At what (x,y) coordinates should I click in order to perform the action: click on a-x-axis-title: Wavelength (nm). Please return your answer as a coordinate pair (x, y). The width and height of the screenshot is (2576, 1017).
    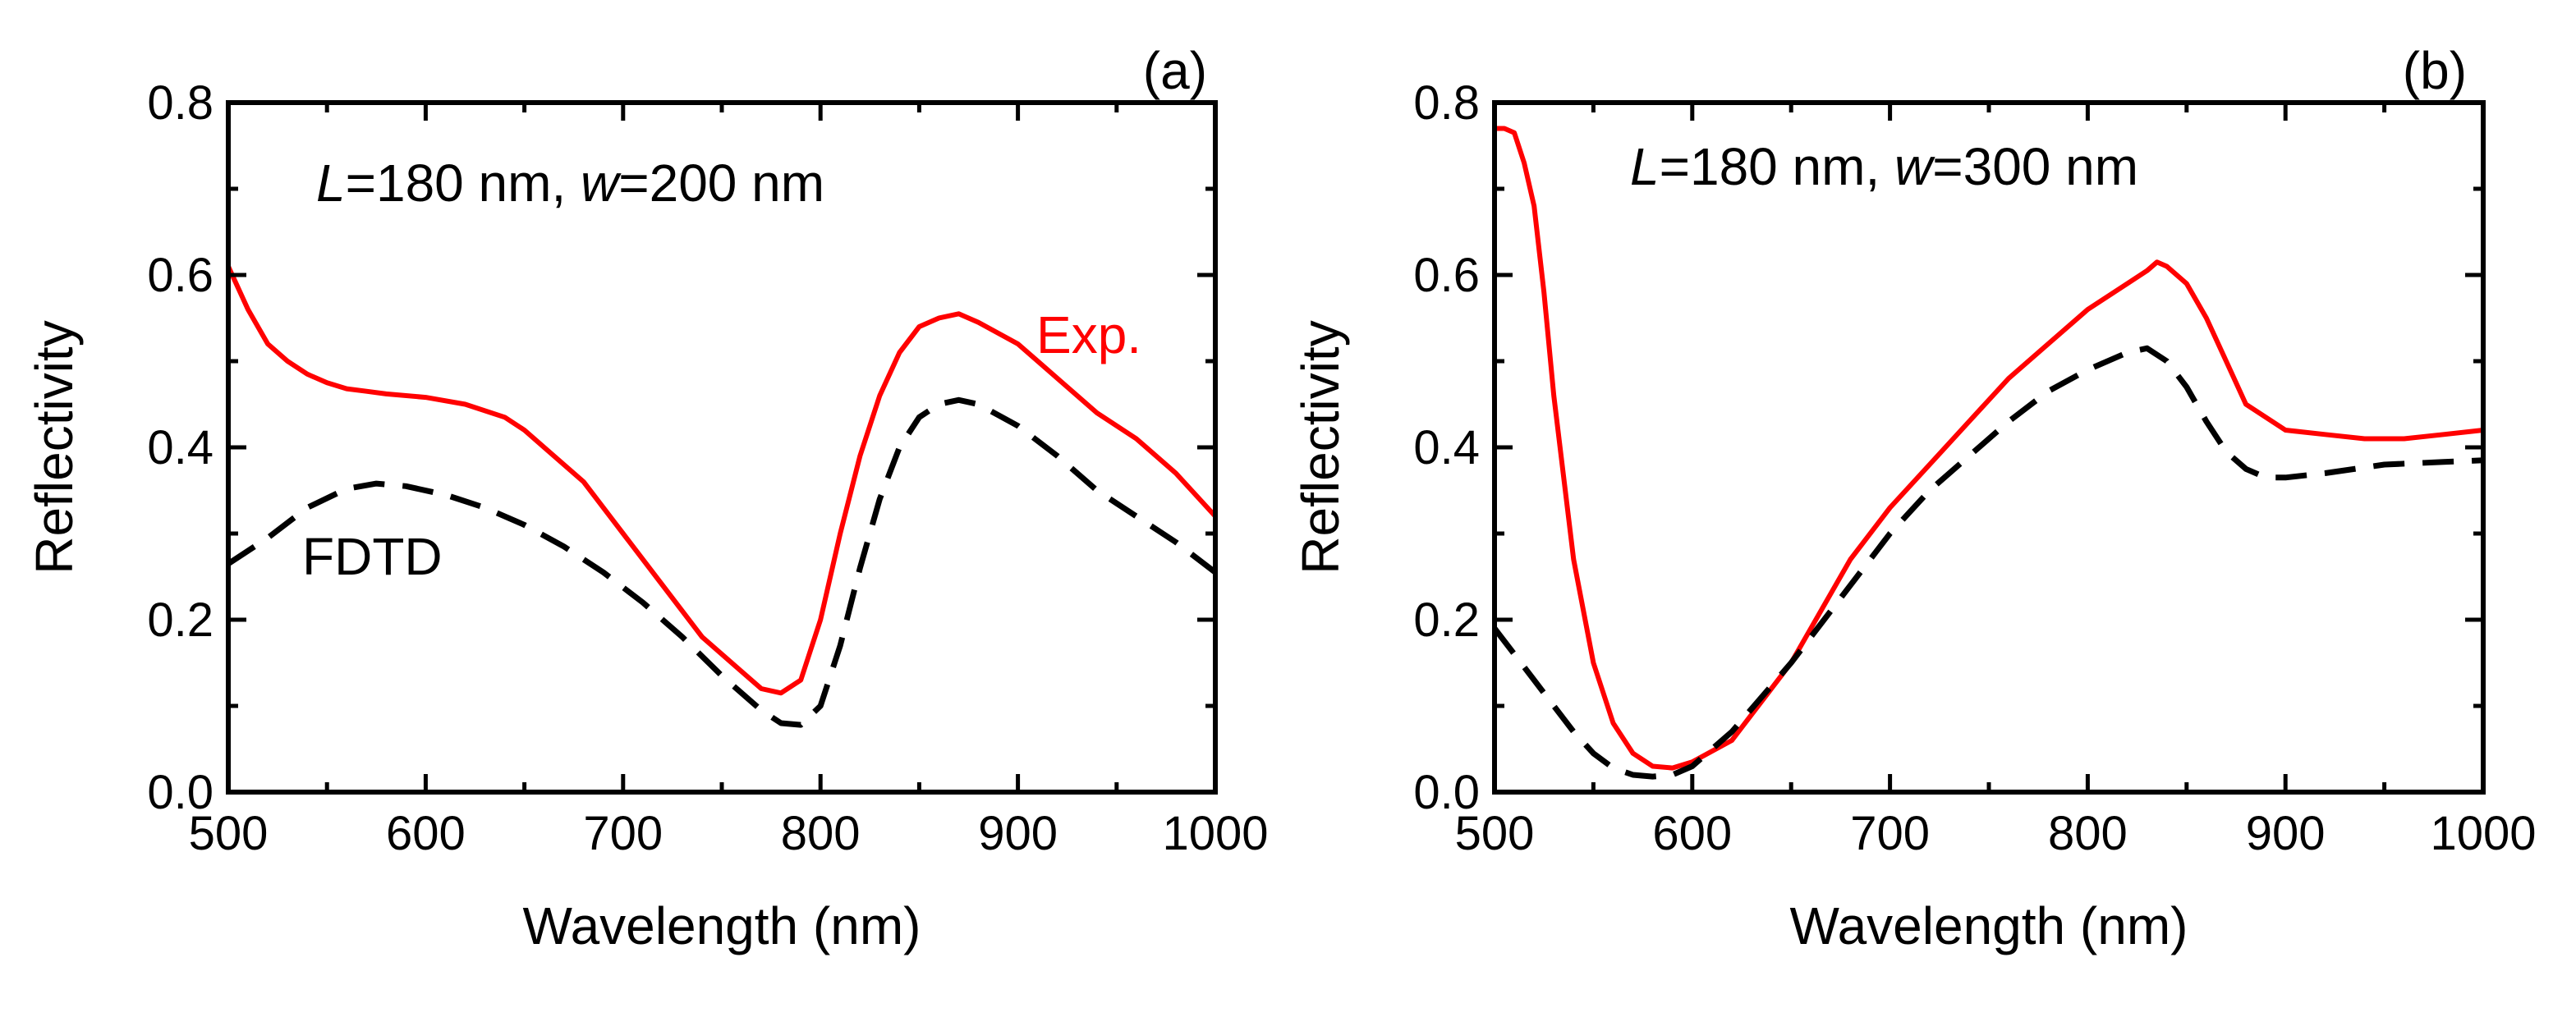
    Looking at the image, I should click on (722, 925).